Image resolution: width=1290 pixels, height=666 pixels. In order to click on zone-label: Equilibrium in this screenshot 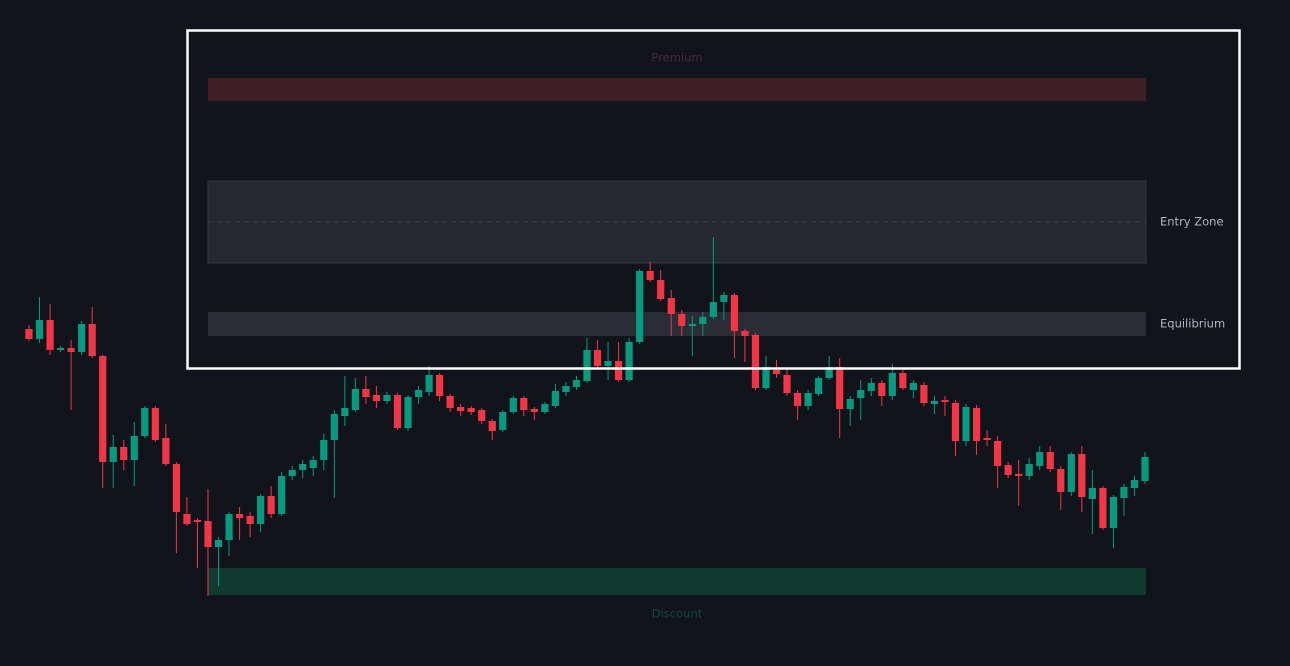, I will do `click(1192, 324)`.